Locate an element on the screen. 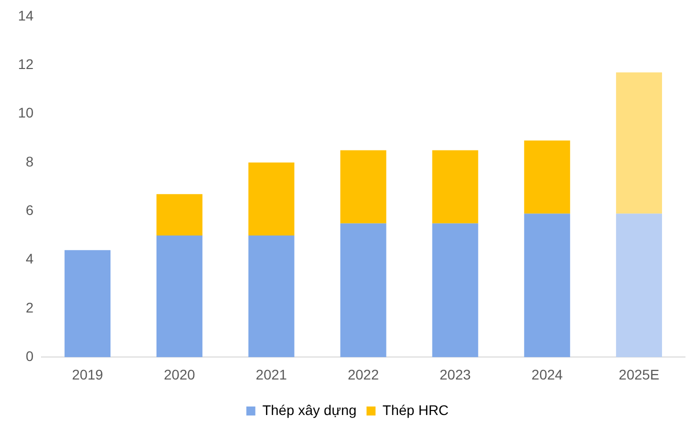 The width and height of the screenshot is (695, 432). y-tick-label: 2 is located at coordinates (30, 307).